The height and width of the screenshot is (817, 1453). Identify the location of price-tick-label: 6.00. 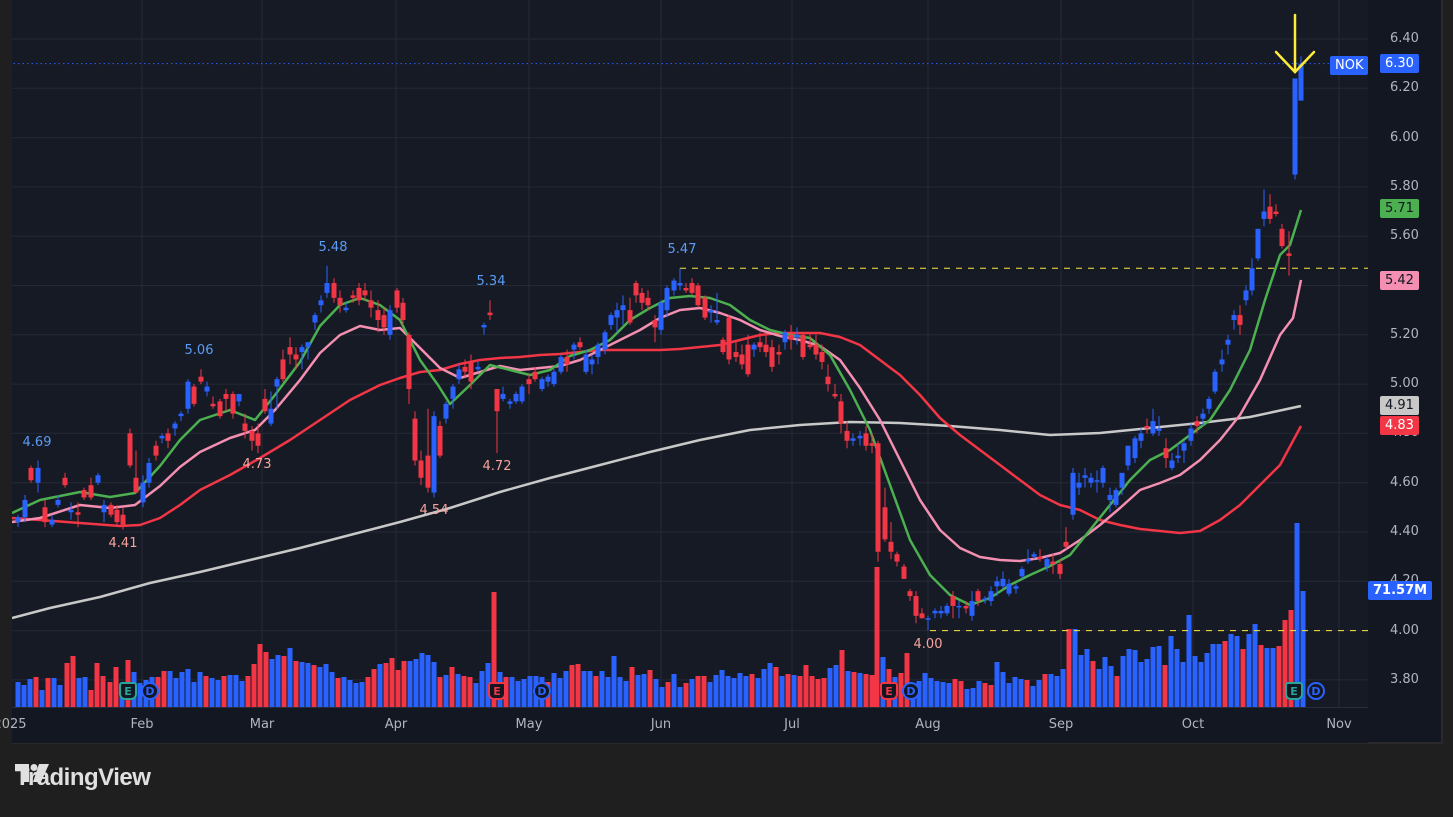
(1404, 137).